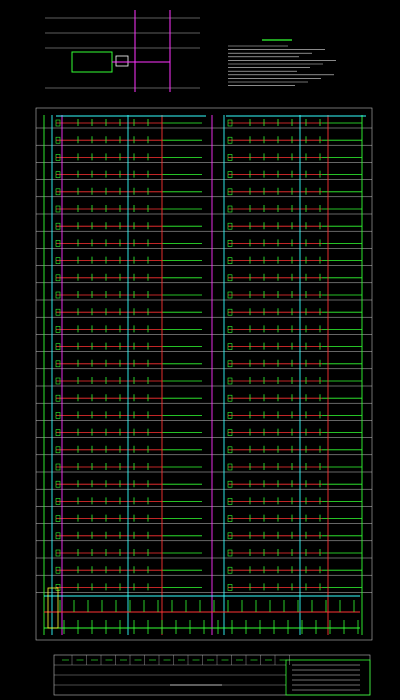 This screenshot has width=400, height=700. Describe the element at coordinates (328, 677) in the screenshot. I see `title-block` at that location.